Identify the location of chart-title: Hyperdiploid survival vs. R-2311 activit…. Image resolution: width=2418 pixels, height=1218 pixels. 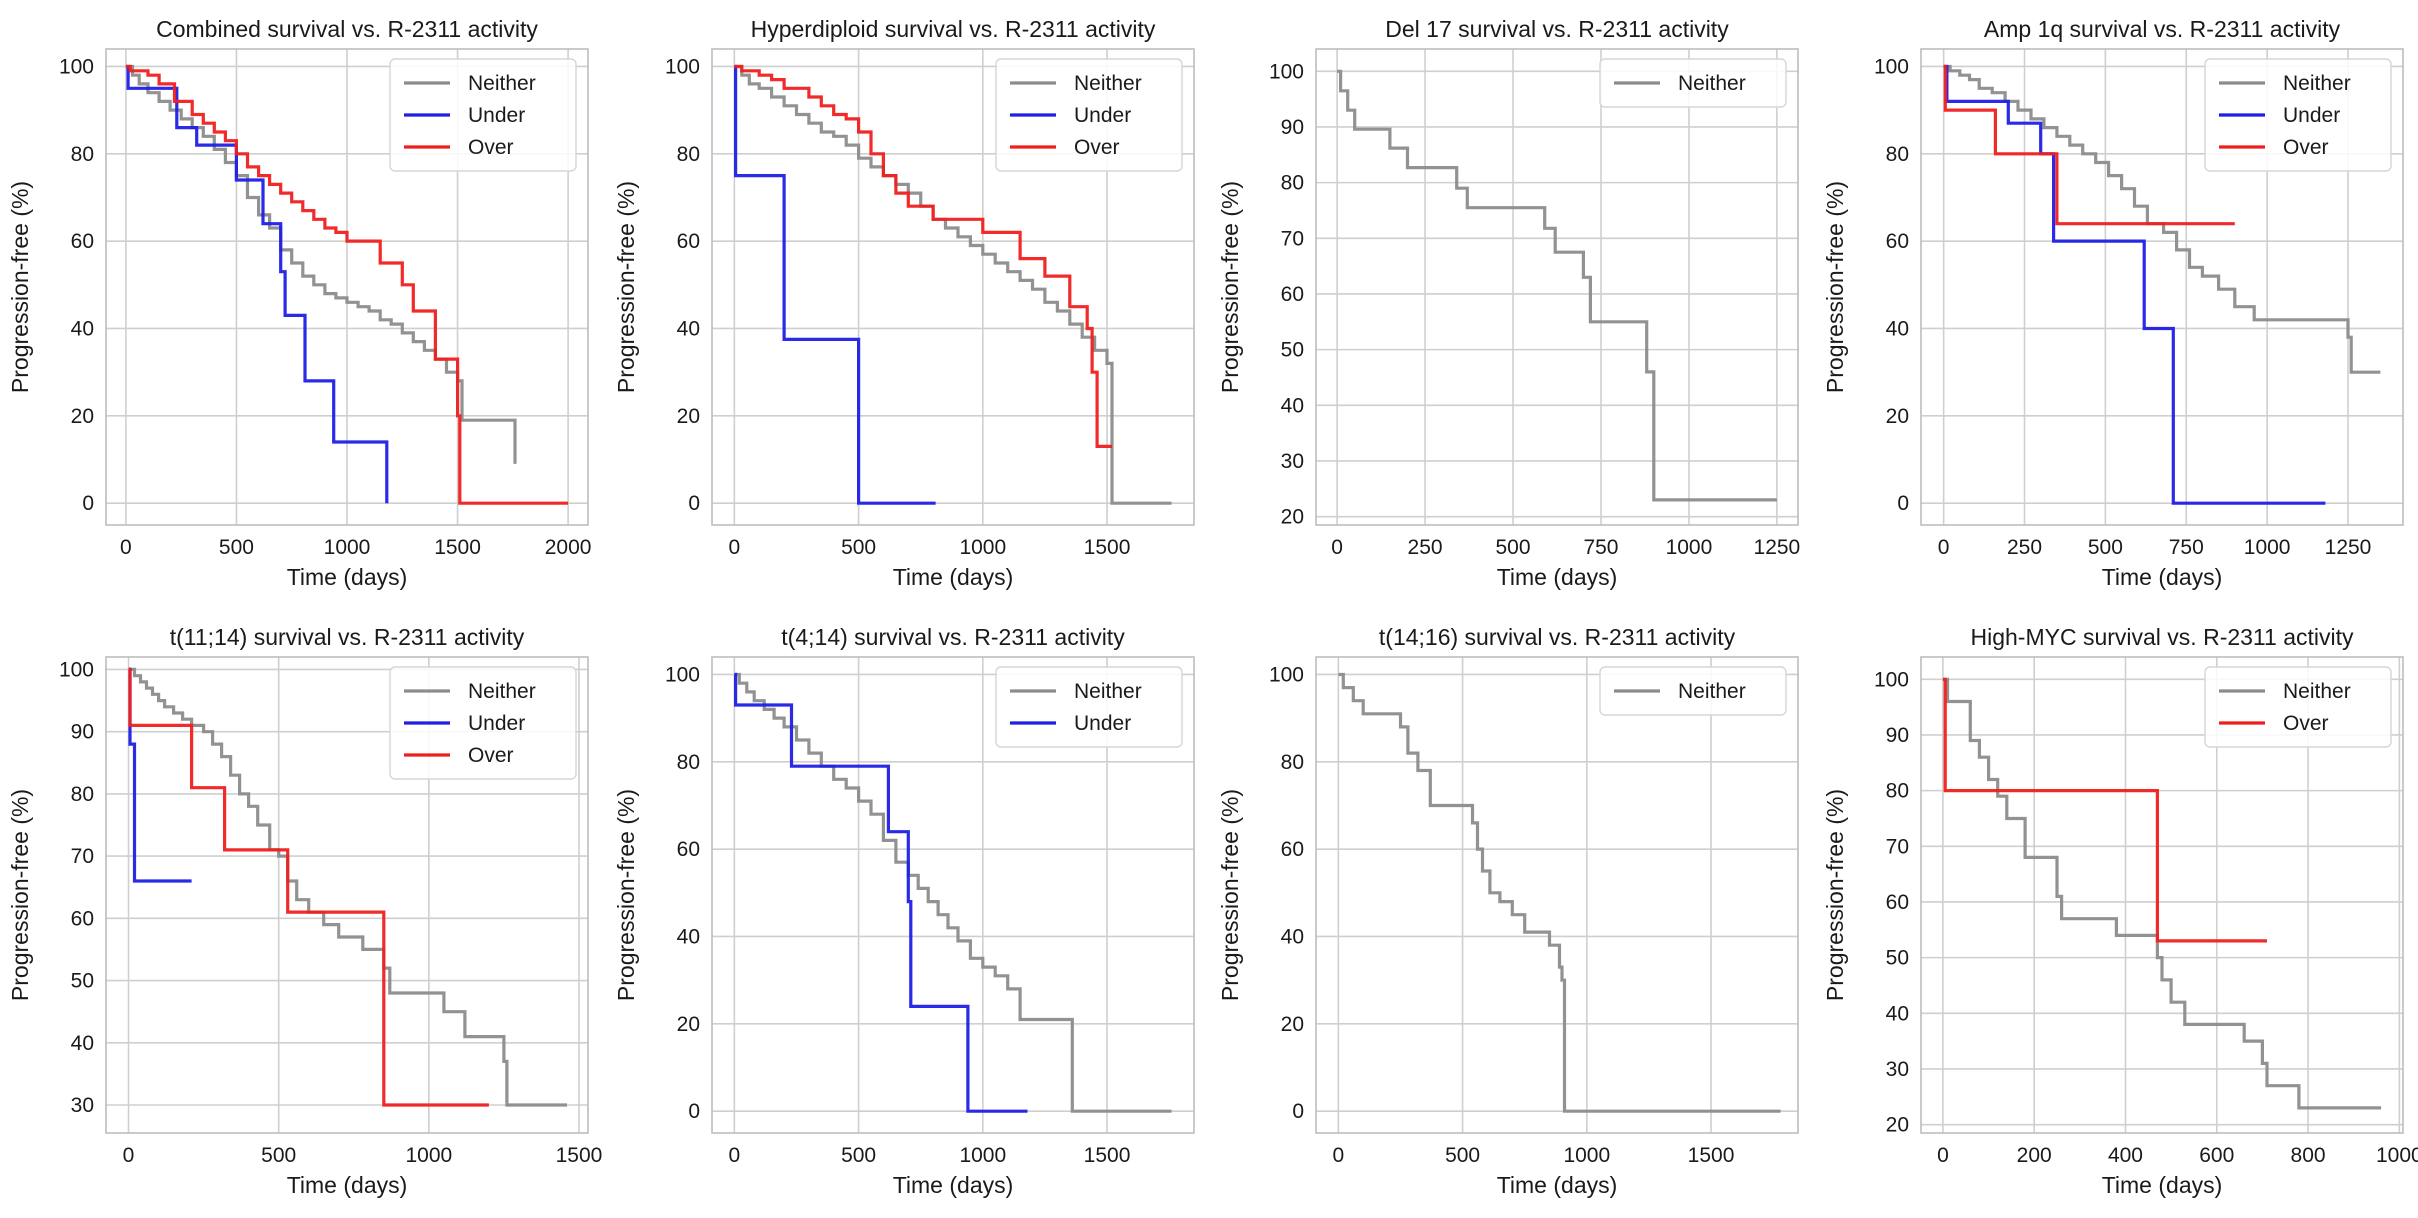
(953, 29).